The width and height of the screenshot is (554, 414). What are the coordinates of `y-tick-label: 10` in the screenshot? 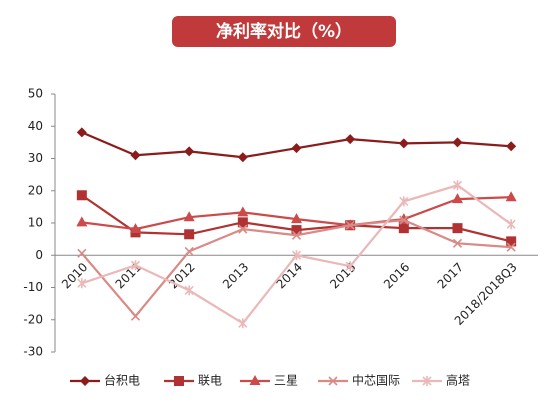 It's located at (35, 223).